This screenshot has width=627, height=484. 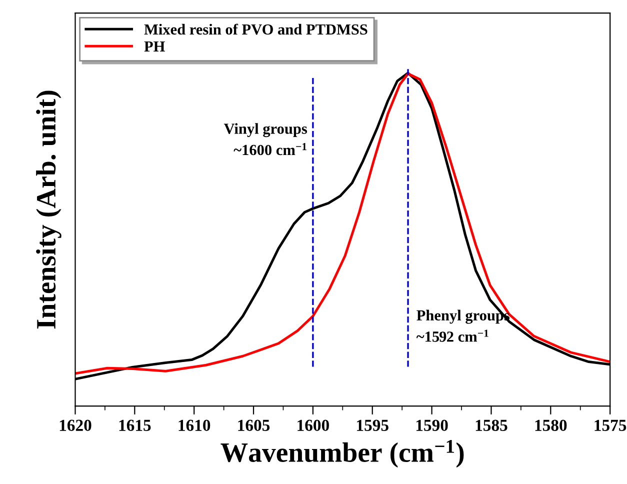 I want to click on x-tick-label: 1610, so click(x=194, y=425).